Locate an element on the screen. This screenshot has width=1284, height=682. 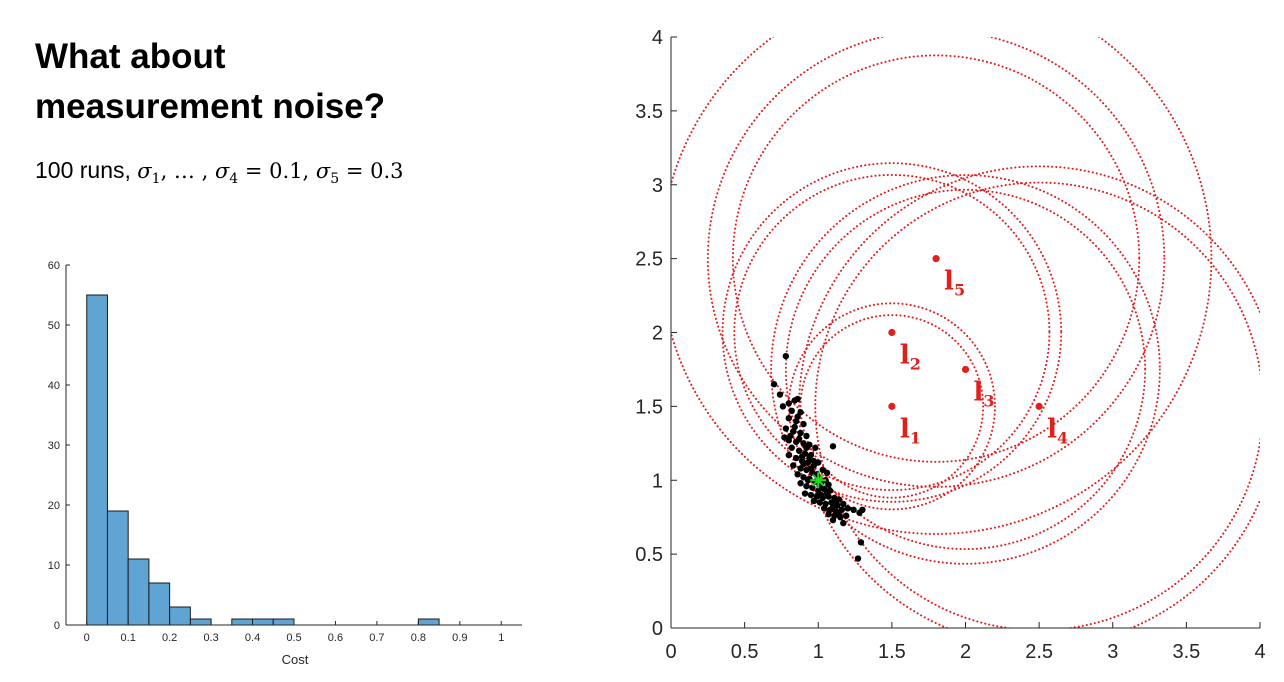
histogram-x-tick-label: 0.2 is located at coordinates (169, 638).